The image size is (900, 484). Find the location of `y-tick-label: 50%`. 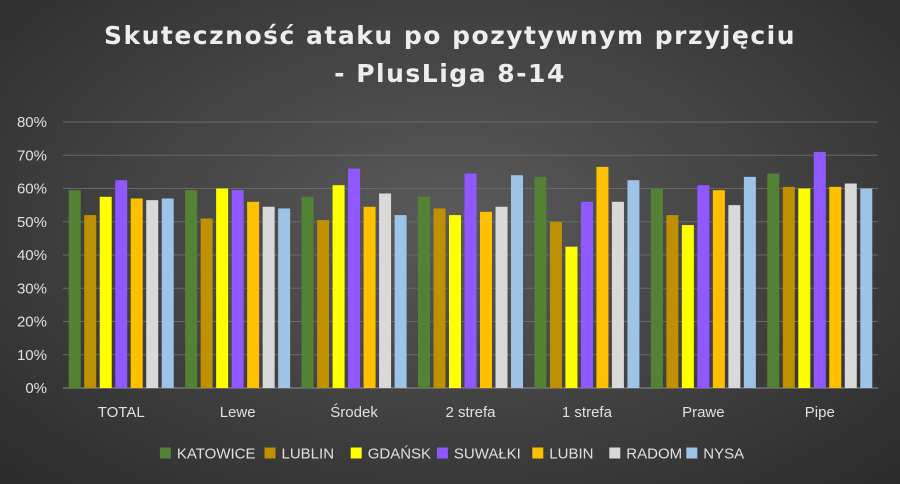

y-tick-label: 50% is located at coordinates (32, 222).